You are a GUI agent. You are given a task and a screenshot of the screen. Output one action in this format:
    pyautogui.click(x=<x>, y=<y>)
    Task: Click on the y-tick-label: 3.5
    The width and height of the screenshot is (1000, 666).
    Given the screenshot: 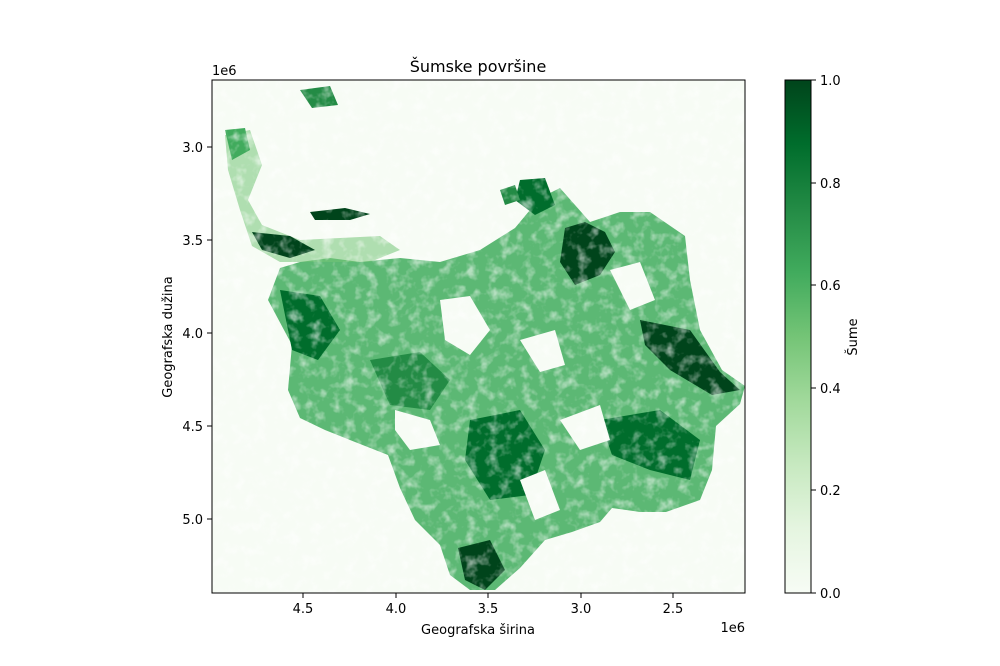 What is the action you would take?
    pyautogui.click(x=192, y=241)
    